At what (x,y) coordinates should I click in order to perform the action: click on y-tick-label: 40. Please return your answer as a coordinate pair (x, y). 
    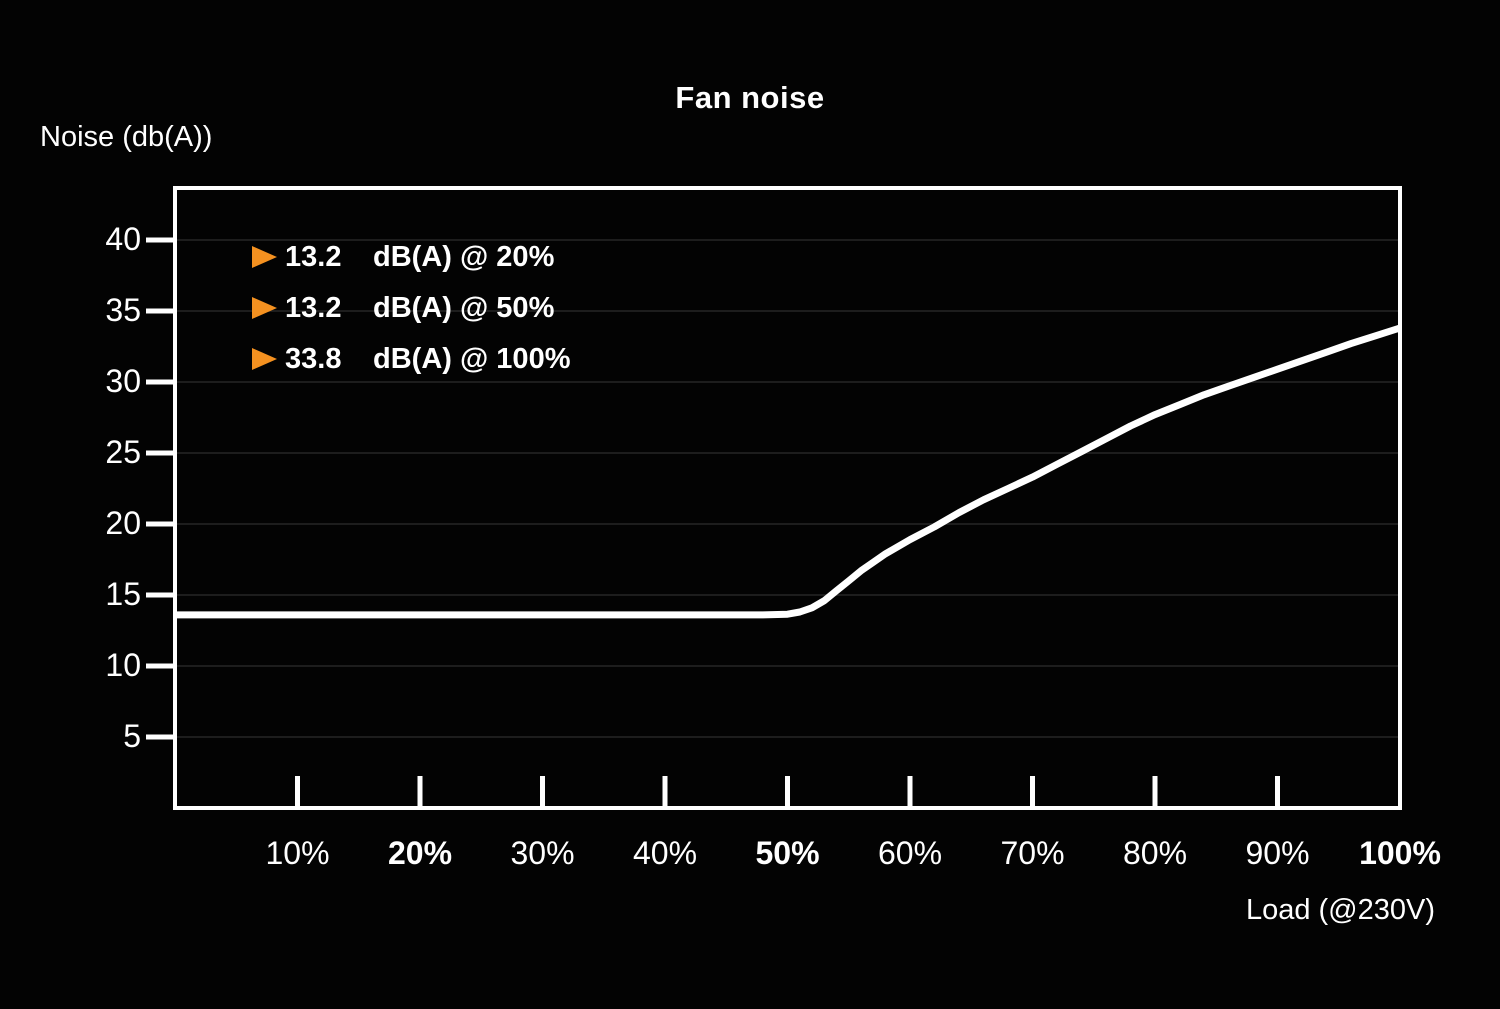
    Looking at the image, I should click on (123, 238).